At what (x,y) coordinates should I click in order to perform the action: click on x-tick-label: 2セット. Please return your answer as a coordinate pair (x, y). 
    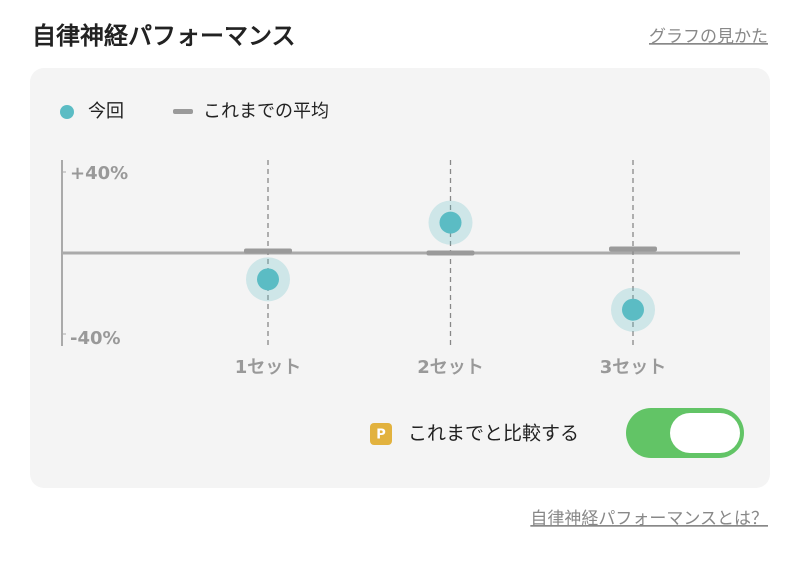
    Looking at the image, I should click on (450, 367).